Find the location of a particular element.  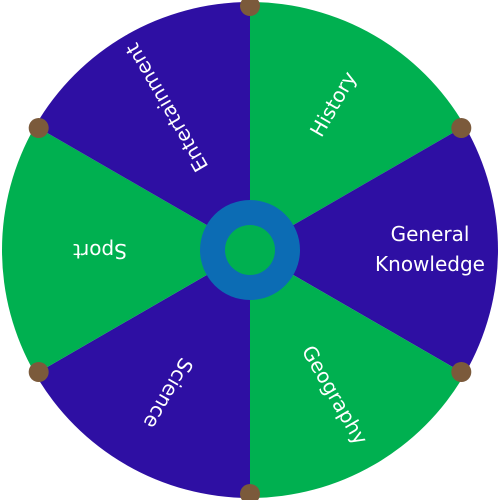

wheel-label-sport: Sport is located at coordinates (100, 252).